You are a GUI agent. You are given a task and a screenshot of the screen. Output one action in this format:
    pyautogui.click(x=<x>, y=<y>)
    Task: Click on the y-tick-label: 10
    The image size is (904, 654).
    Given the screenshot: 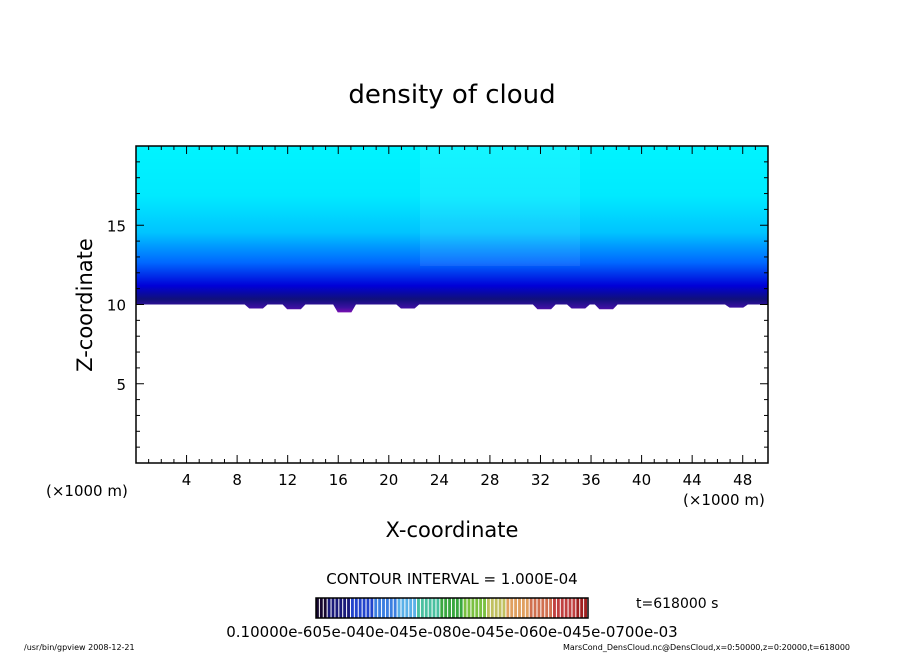 What is the action you would take?
    pyautogui.click(x=116, y=306)
    